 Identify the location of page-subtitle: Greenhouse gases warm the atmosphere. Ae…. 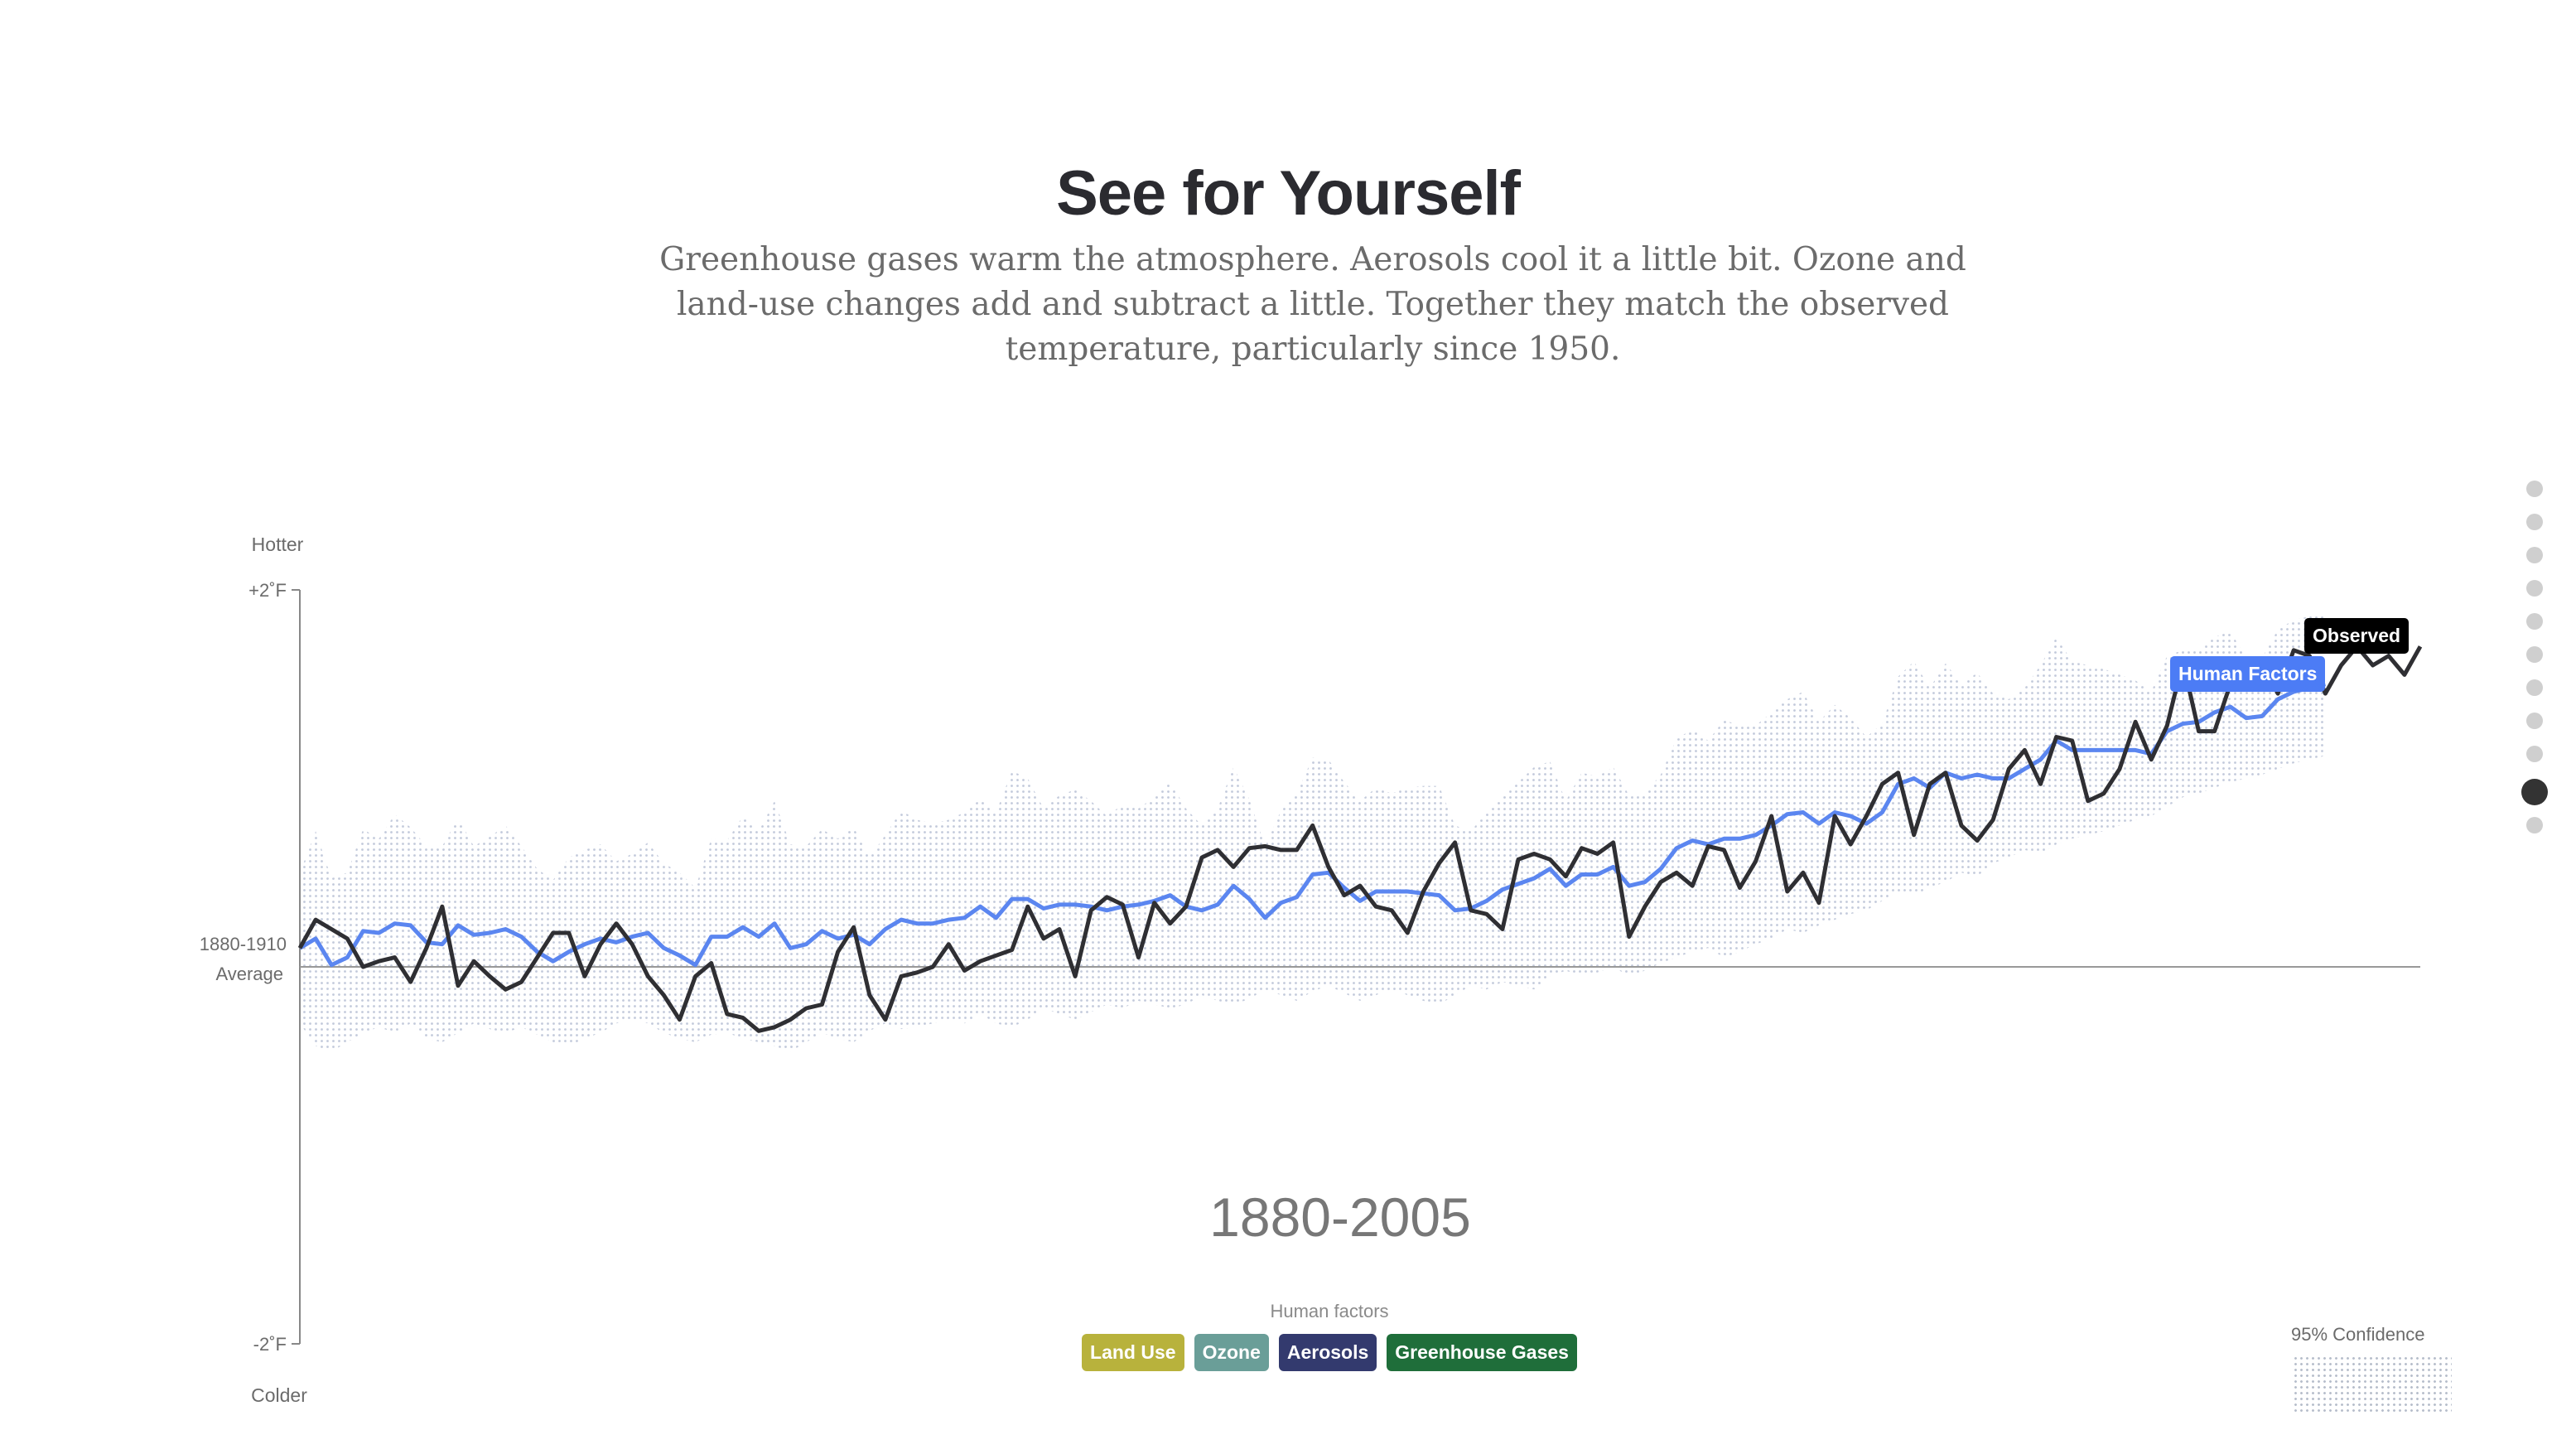
(1312, 304).